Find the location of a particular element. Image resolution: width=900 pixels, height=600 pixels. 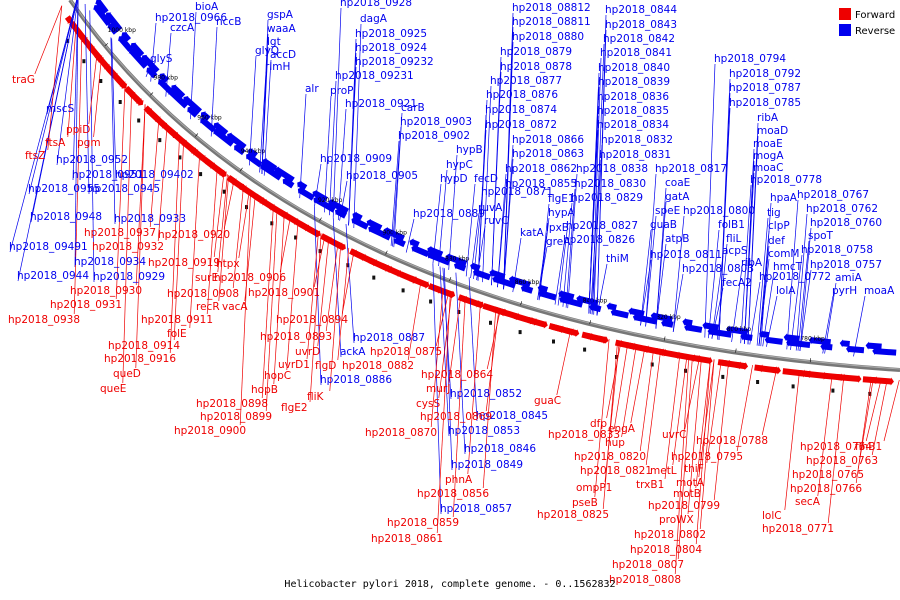

reverse-gene-label: hp2018_0876 is located at coordinates (522, 95).